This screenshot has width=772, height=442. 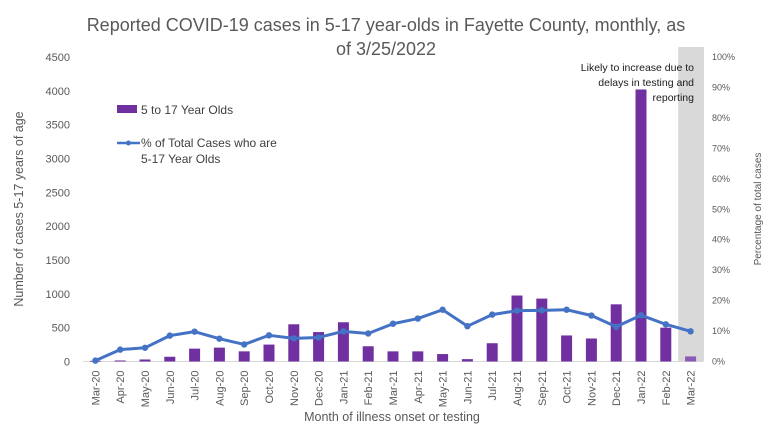 What do you see at coordinates (180, 159) in the screenshot?
I see `legend-line-label-2: 5-17 Year Olds` at bounding box center [180, 159].